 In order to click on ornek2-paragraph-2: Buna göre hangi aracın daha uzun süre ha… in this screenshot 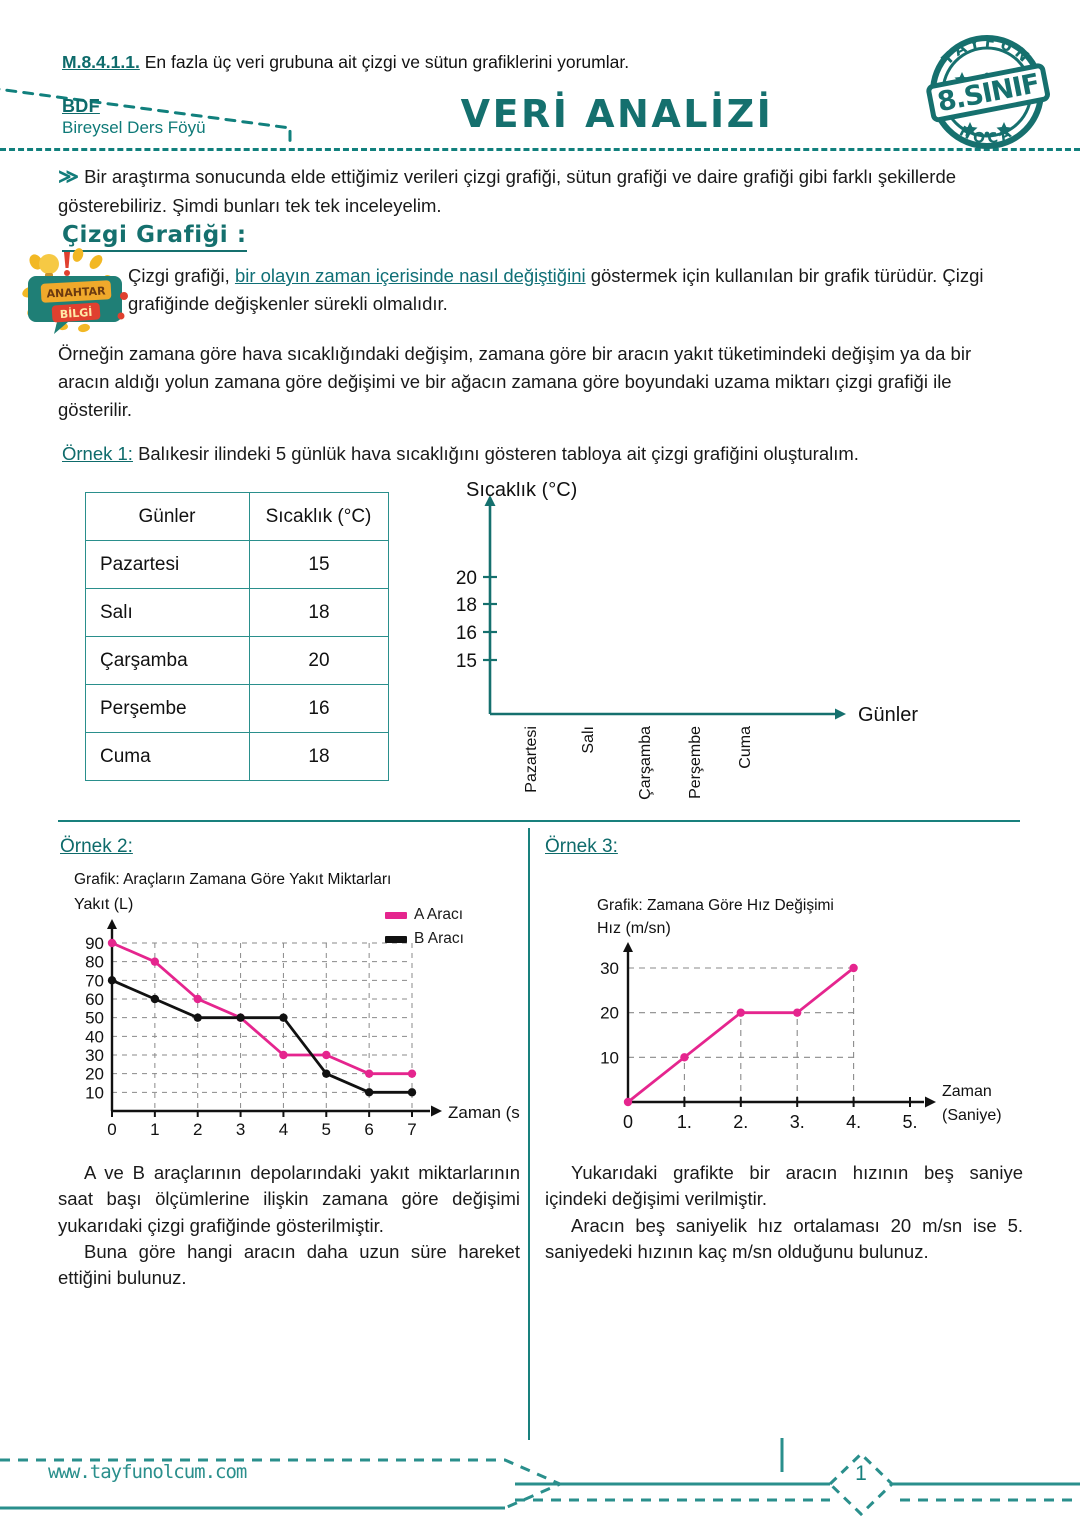, I will do `click(289, 1264)`.